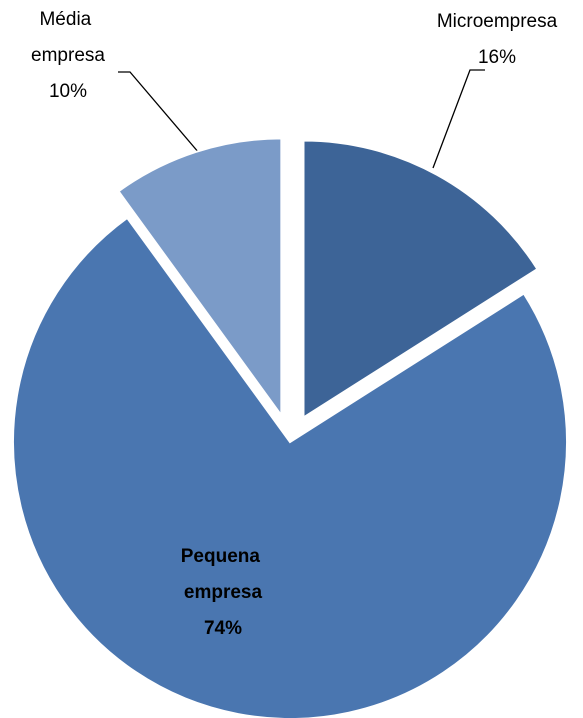  What do you see at coordinates (497, 21) in the screenshot?
I see `slice-label: Microempresa` at bounding box center [497, 21].